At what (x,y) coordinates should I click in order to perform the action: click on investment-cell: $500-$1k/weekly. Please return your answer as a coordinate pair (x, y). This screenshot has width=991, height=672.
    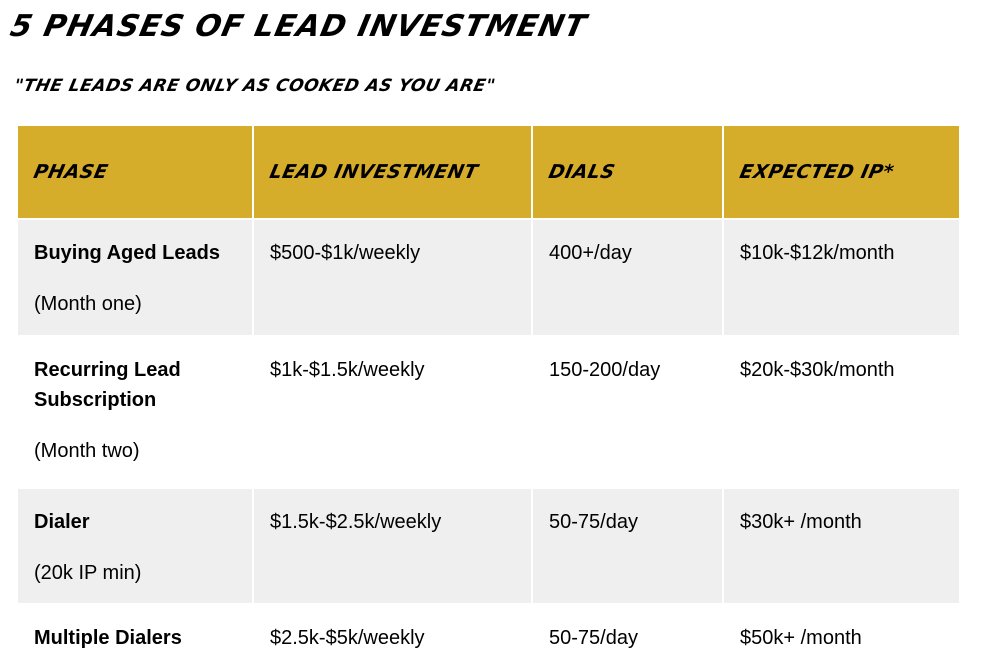
    Looking at the image, I should click on (392, 277).